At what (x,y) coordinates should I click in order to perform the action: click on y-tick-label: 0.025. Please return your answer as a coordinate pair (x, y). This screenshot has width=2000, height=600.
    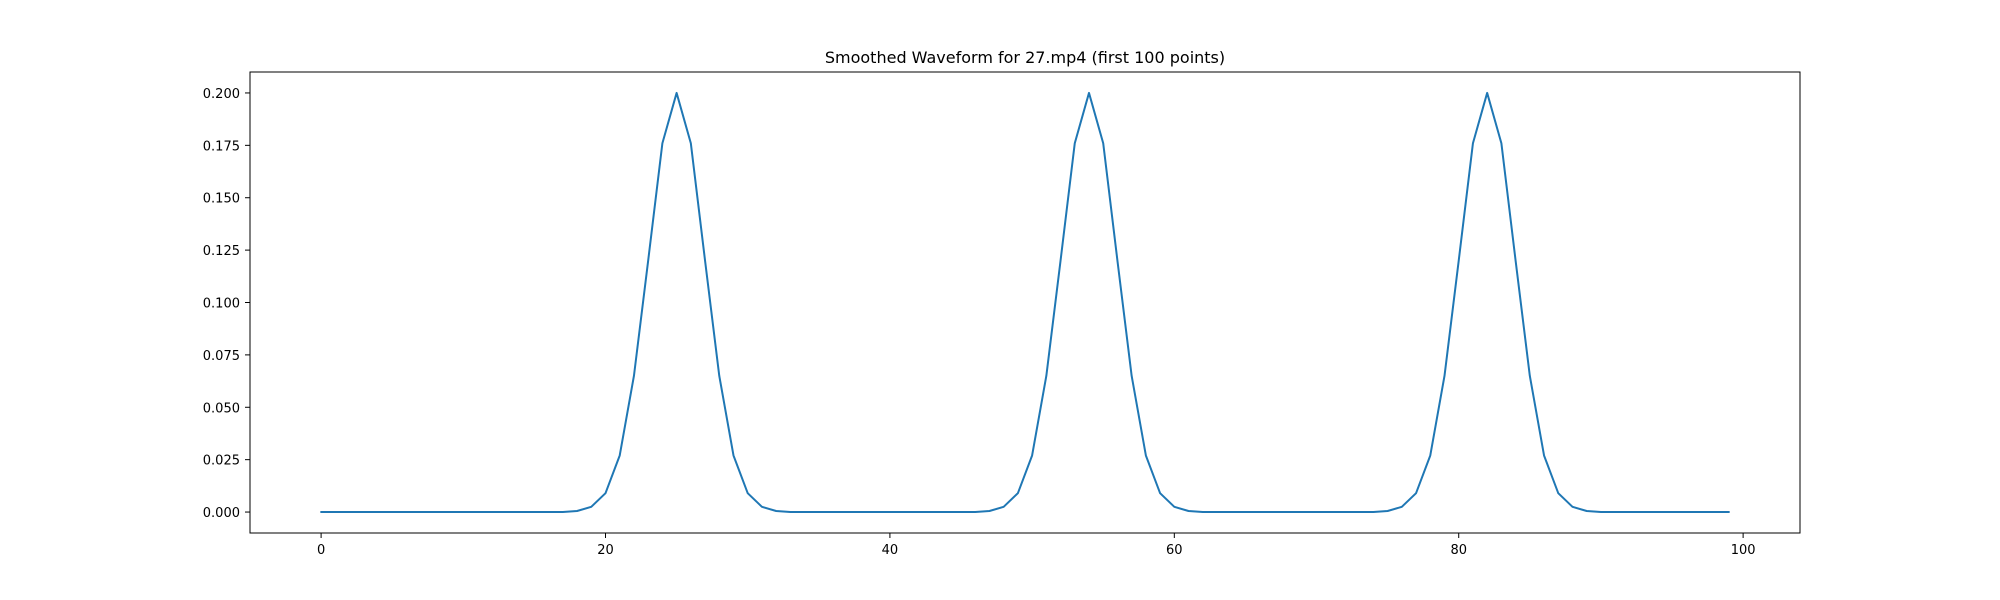
    Looking at the image, I should click on (221, 461).